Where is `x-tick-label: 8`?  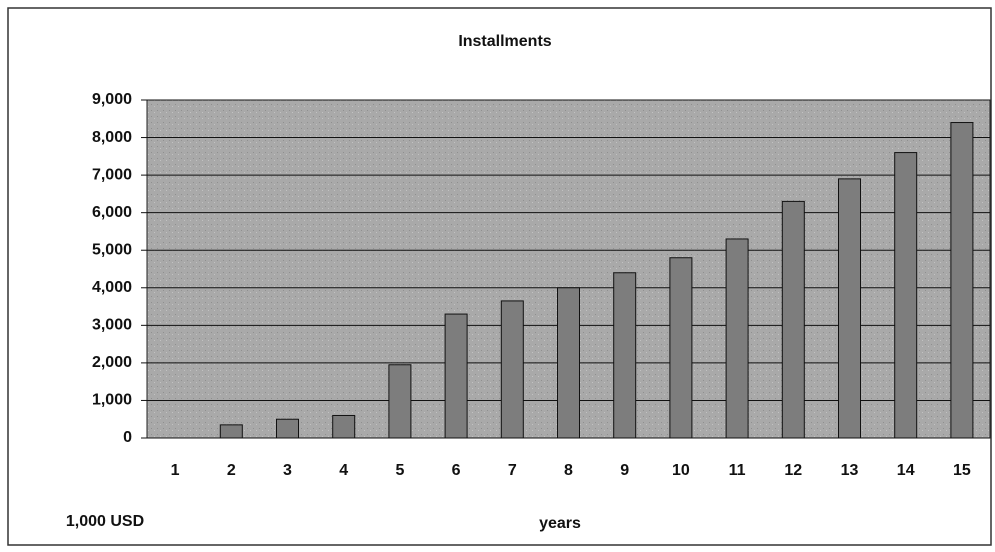
x-tick-label: 8 is located at coordinates (568, 470).